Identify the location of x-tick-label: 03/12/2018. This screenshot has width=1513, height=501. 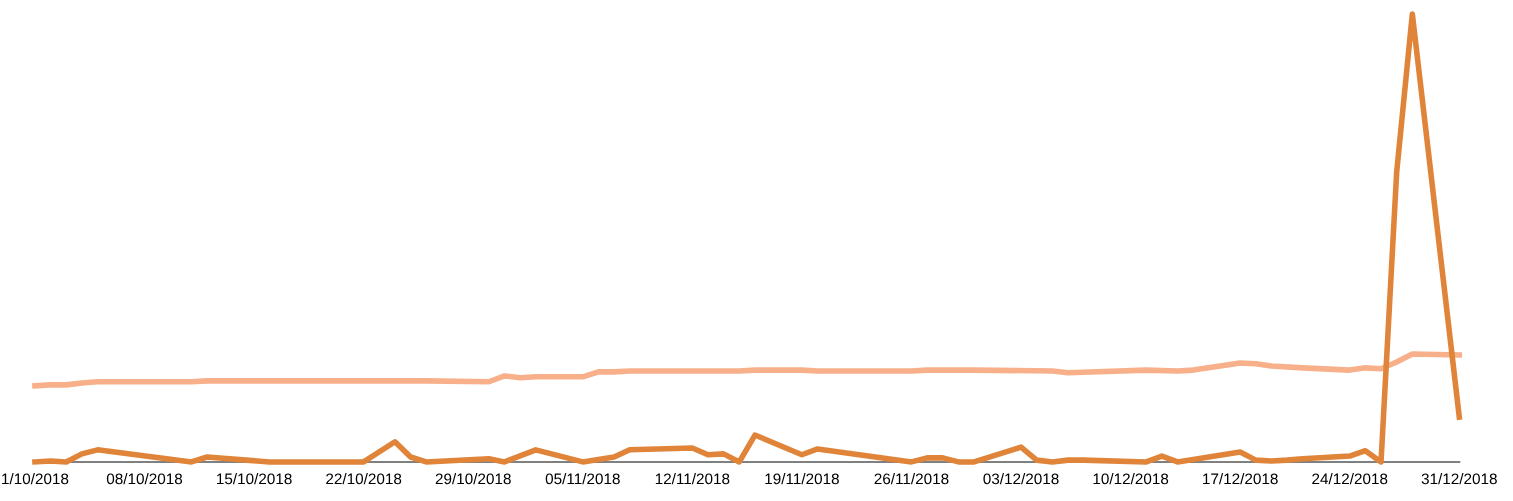
(1021, 479).